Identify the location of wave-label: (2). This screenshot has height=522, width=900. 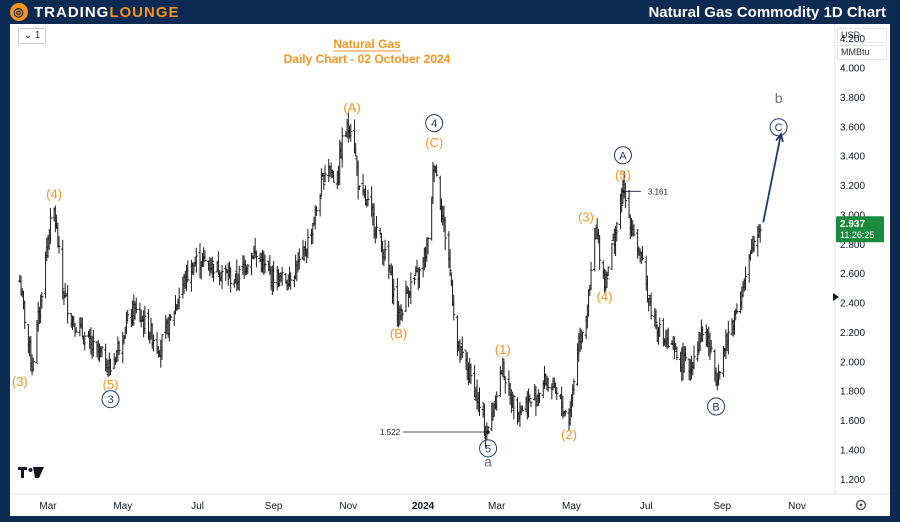
(569, 434).